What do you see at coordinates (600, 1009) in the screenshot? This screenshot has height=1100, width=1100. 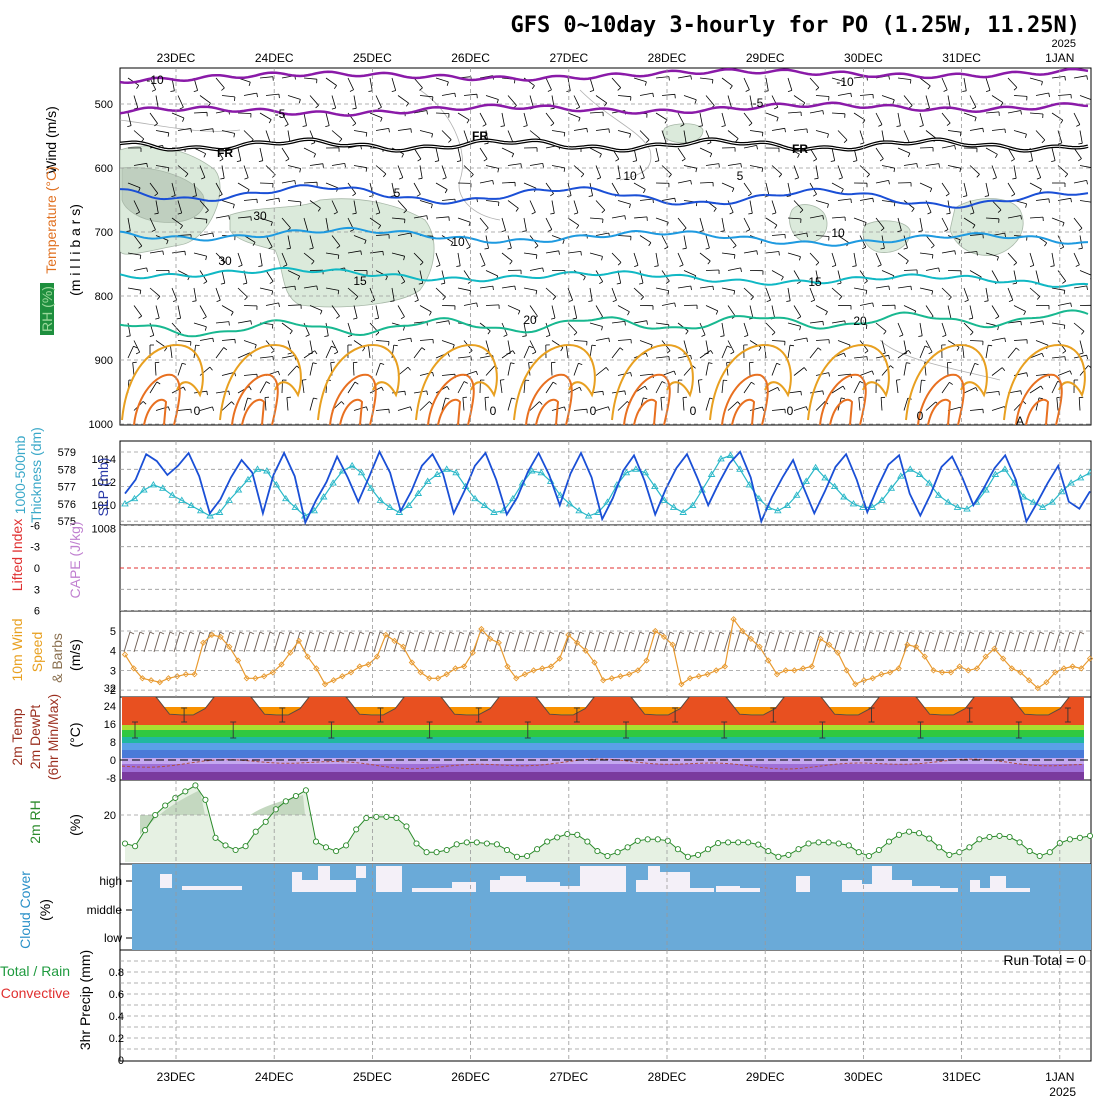 I see `precip-panel: 0.80.60.40.20 Run Total = 0` at bounding box center [600, 1009].